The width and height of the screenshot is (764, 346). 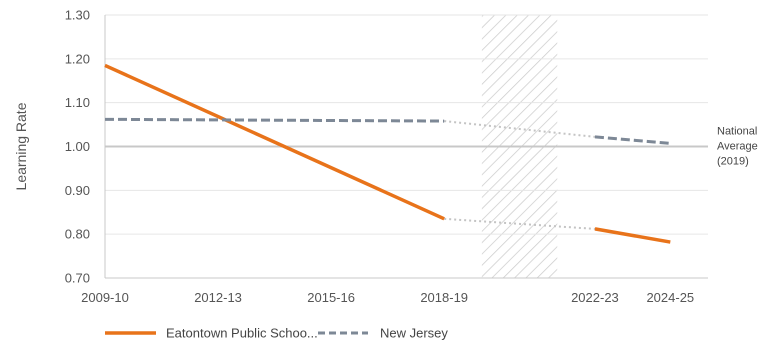 What do you see at coordinates (414, 333) in the screenshot?
I see `legend-label-new-jersey: New Jersey` at bounding box center [414, 333].